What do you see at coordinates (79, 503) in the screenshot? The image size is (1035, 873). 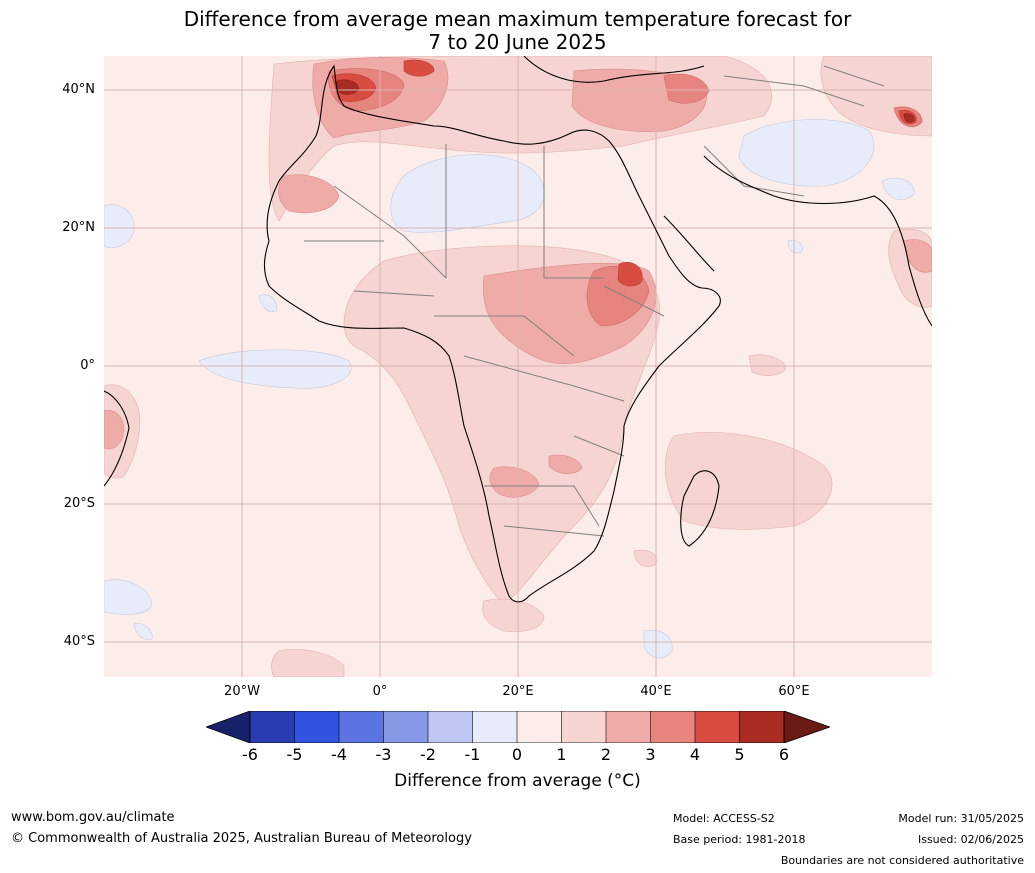 I see `lat-label-20s: 20°S` at bounding box center [79, 503].